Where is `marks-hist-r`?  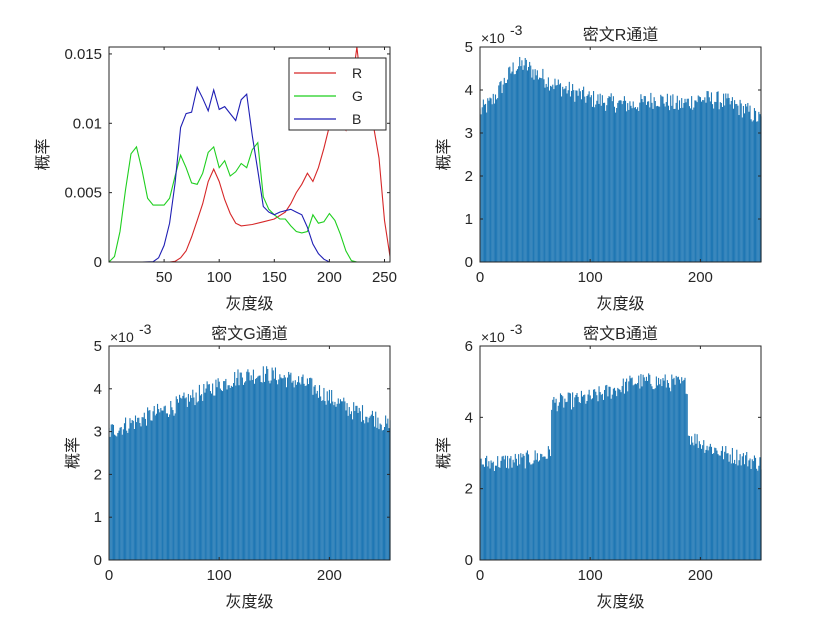
marks-hist-r is located at coordinates (620, 159).